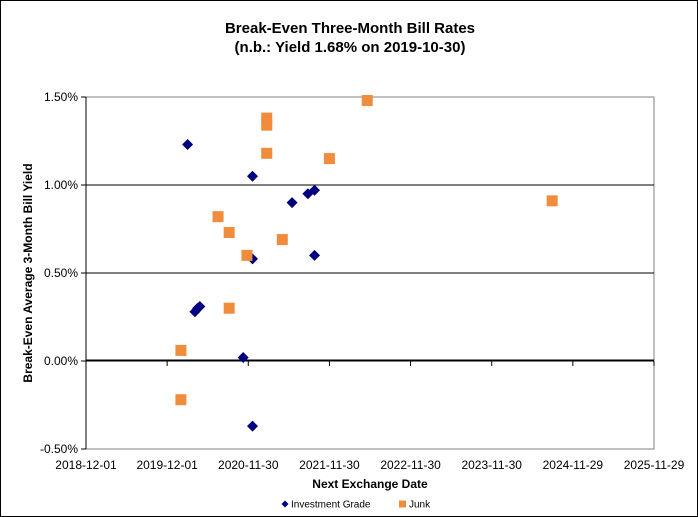  I want to click on x-tick-label: 2020-11-30, so click(248, 465).